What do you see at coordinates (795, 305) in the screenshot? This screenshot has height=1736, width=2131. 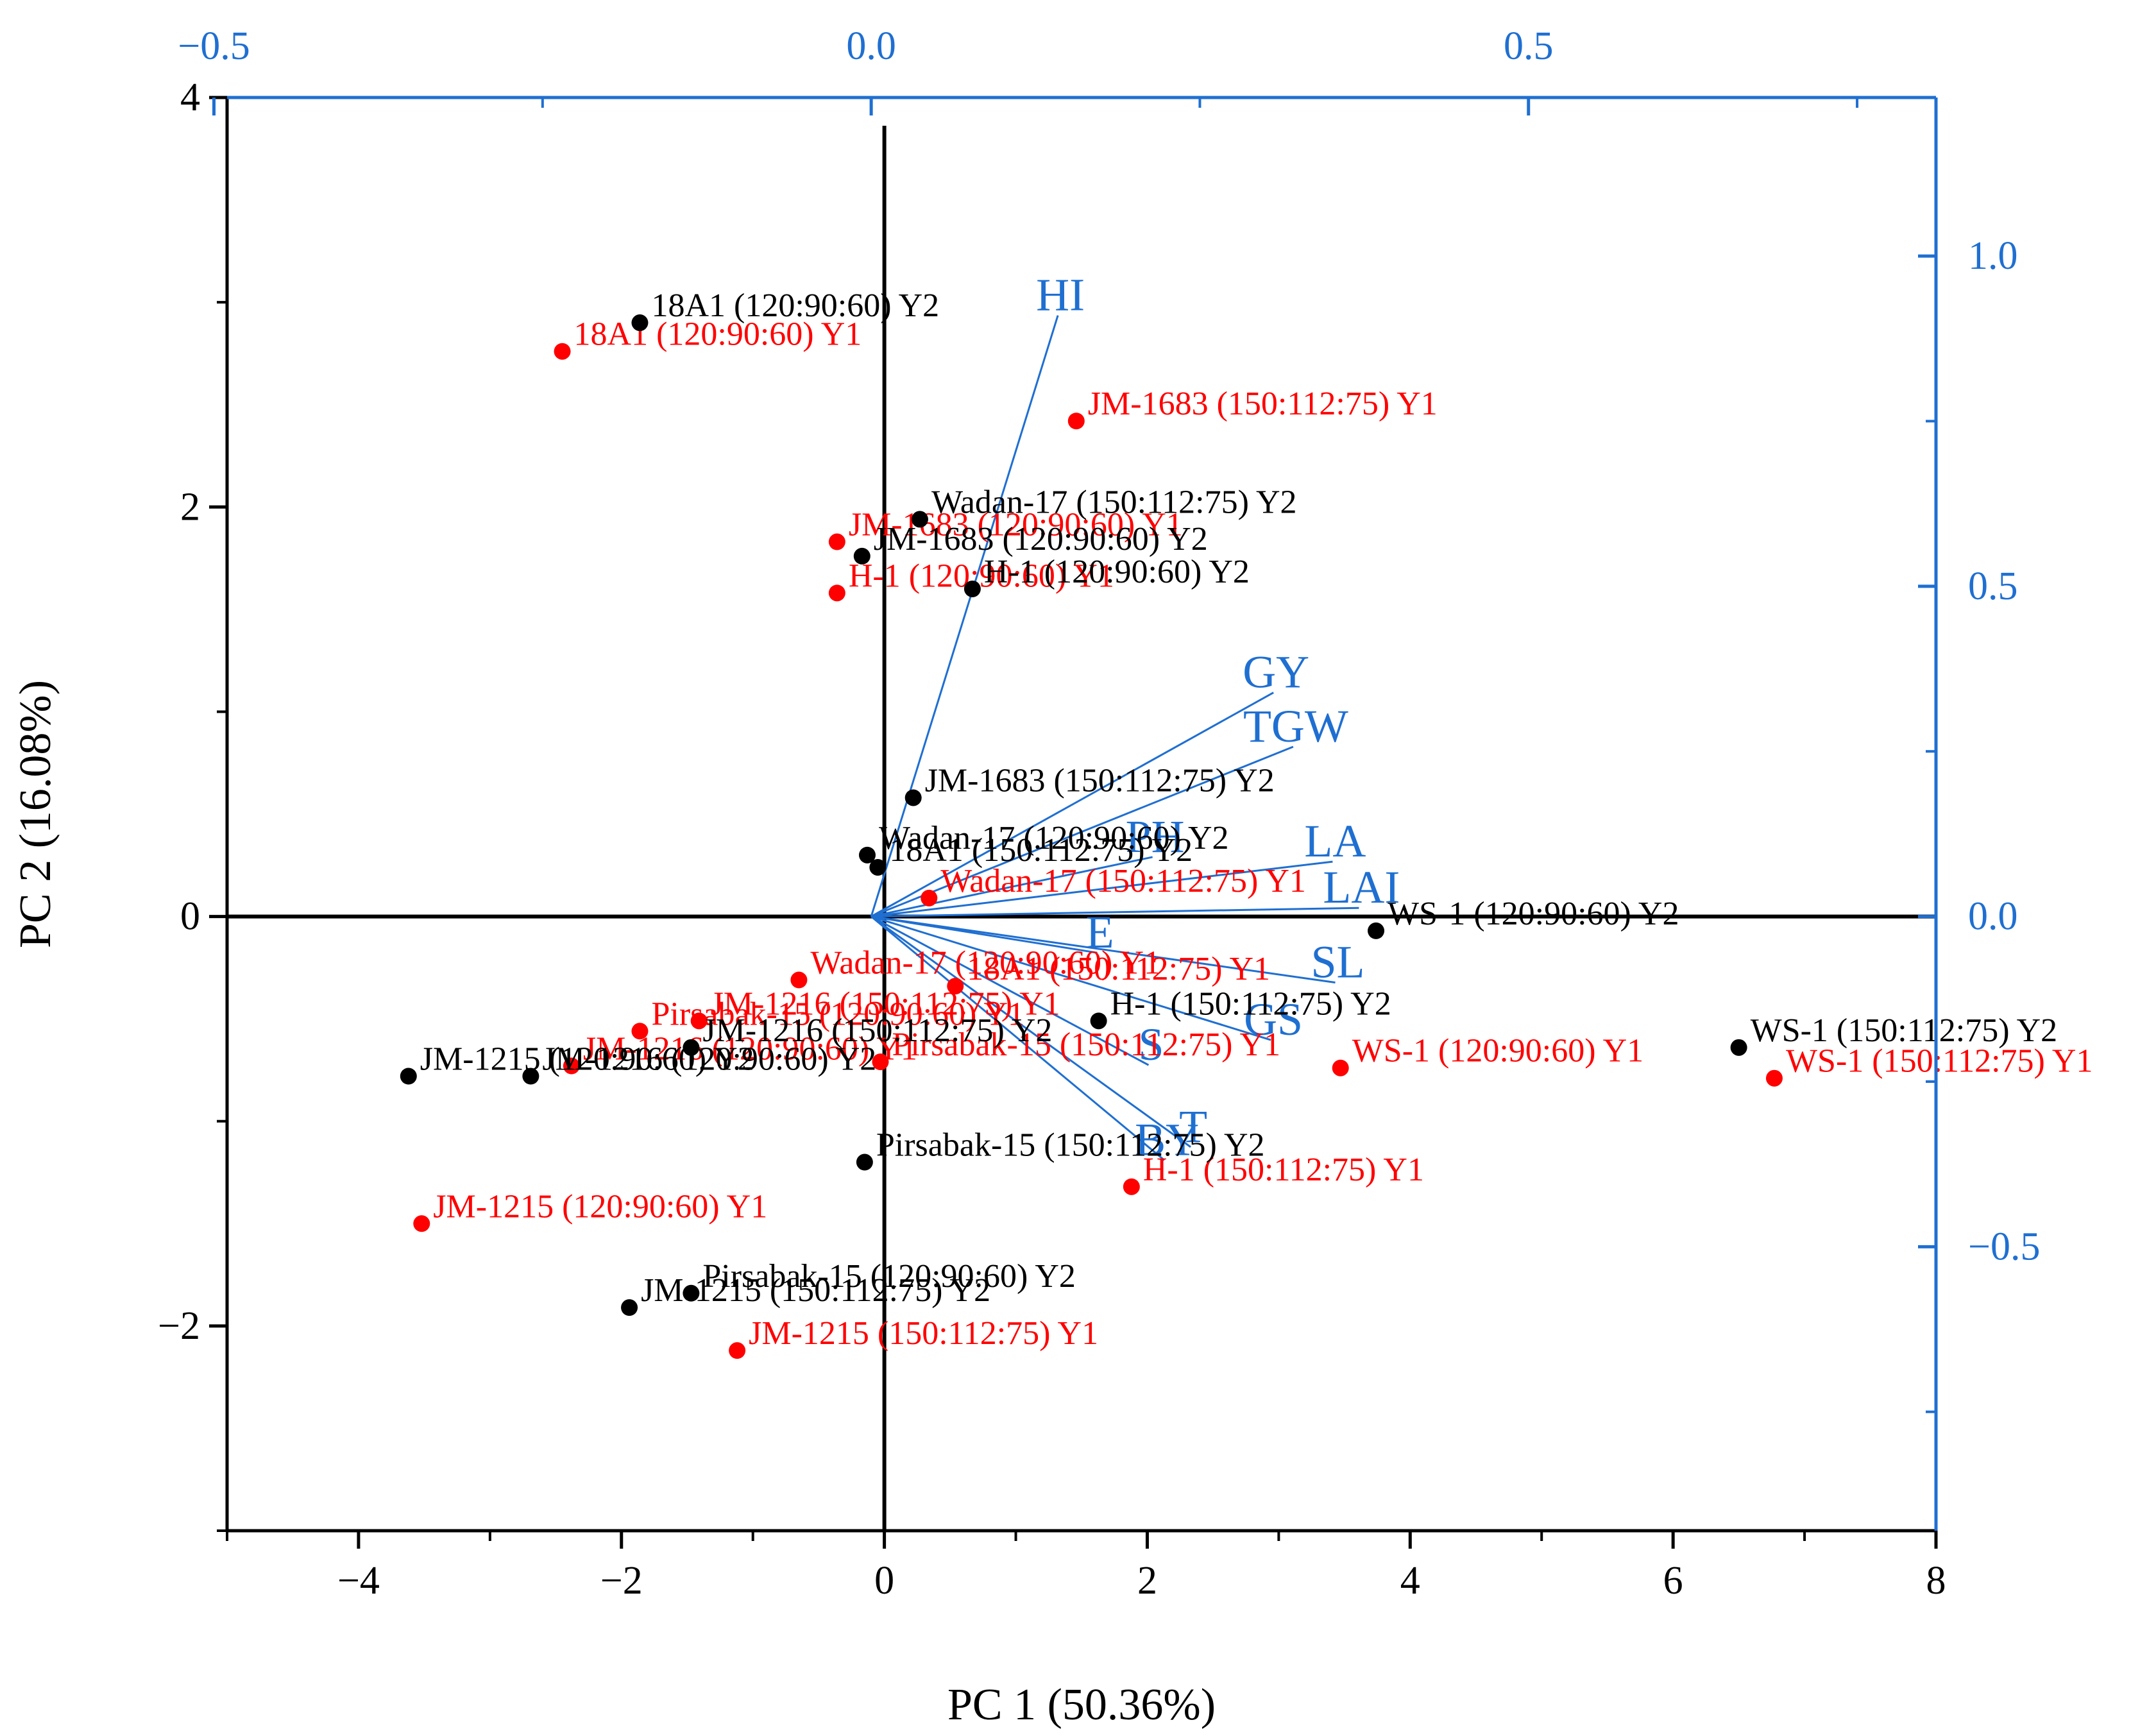 I see `score-point-label: 18A1 (120:90:60) Y2` at bounding box center [795, 305].